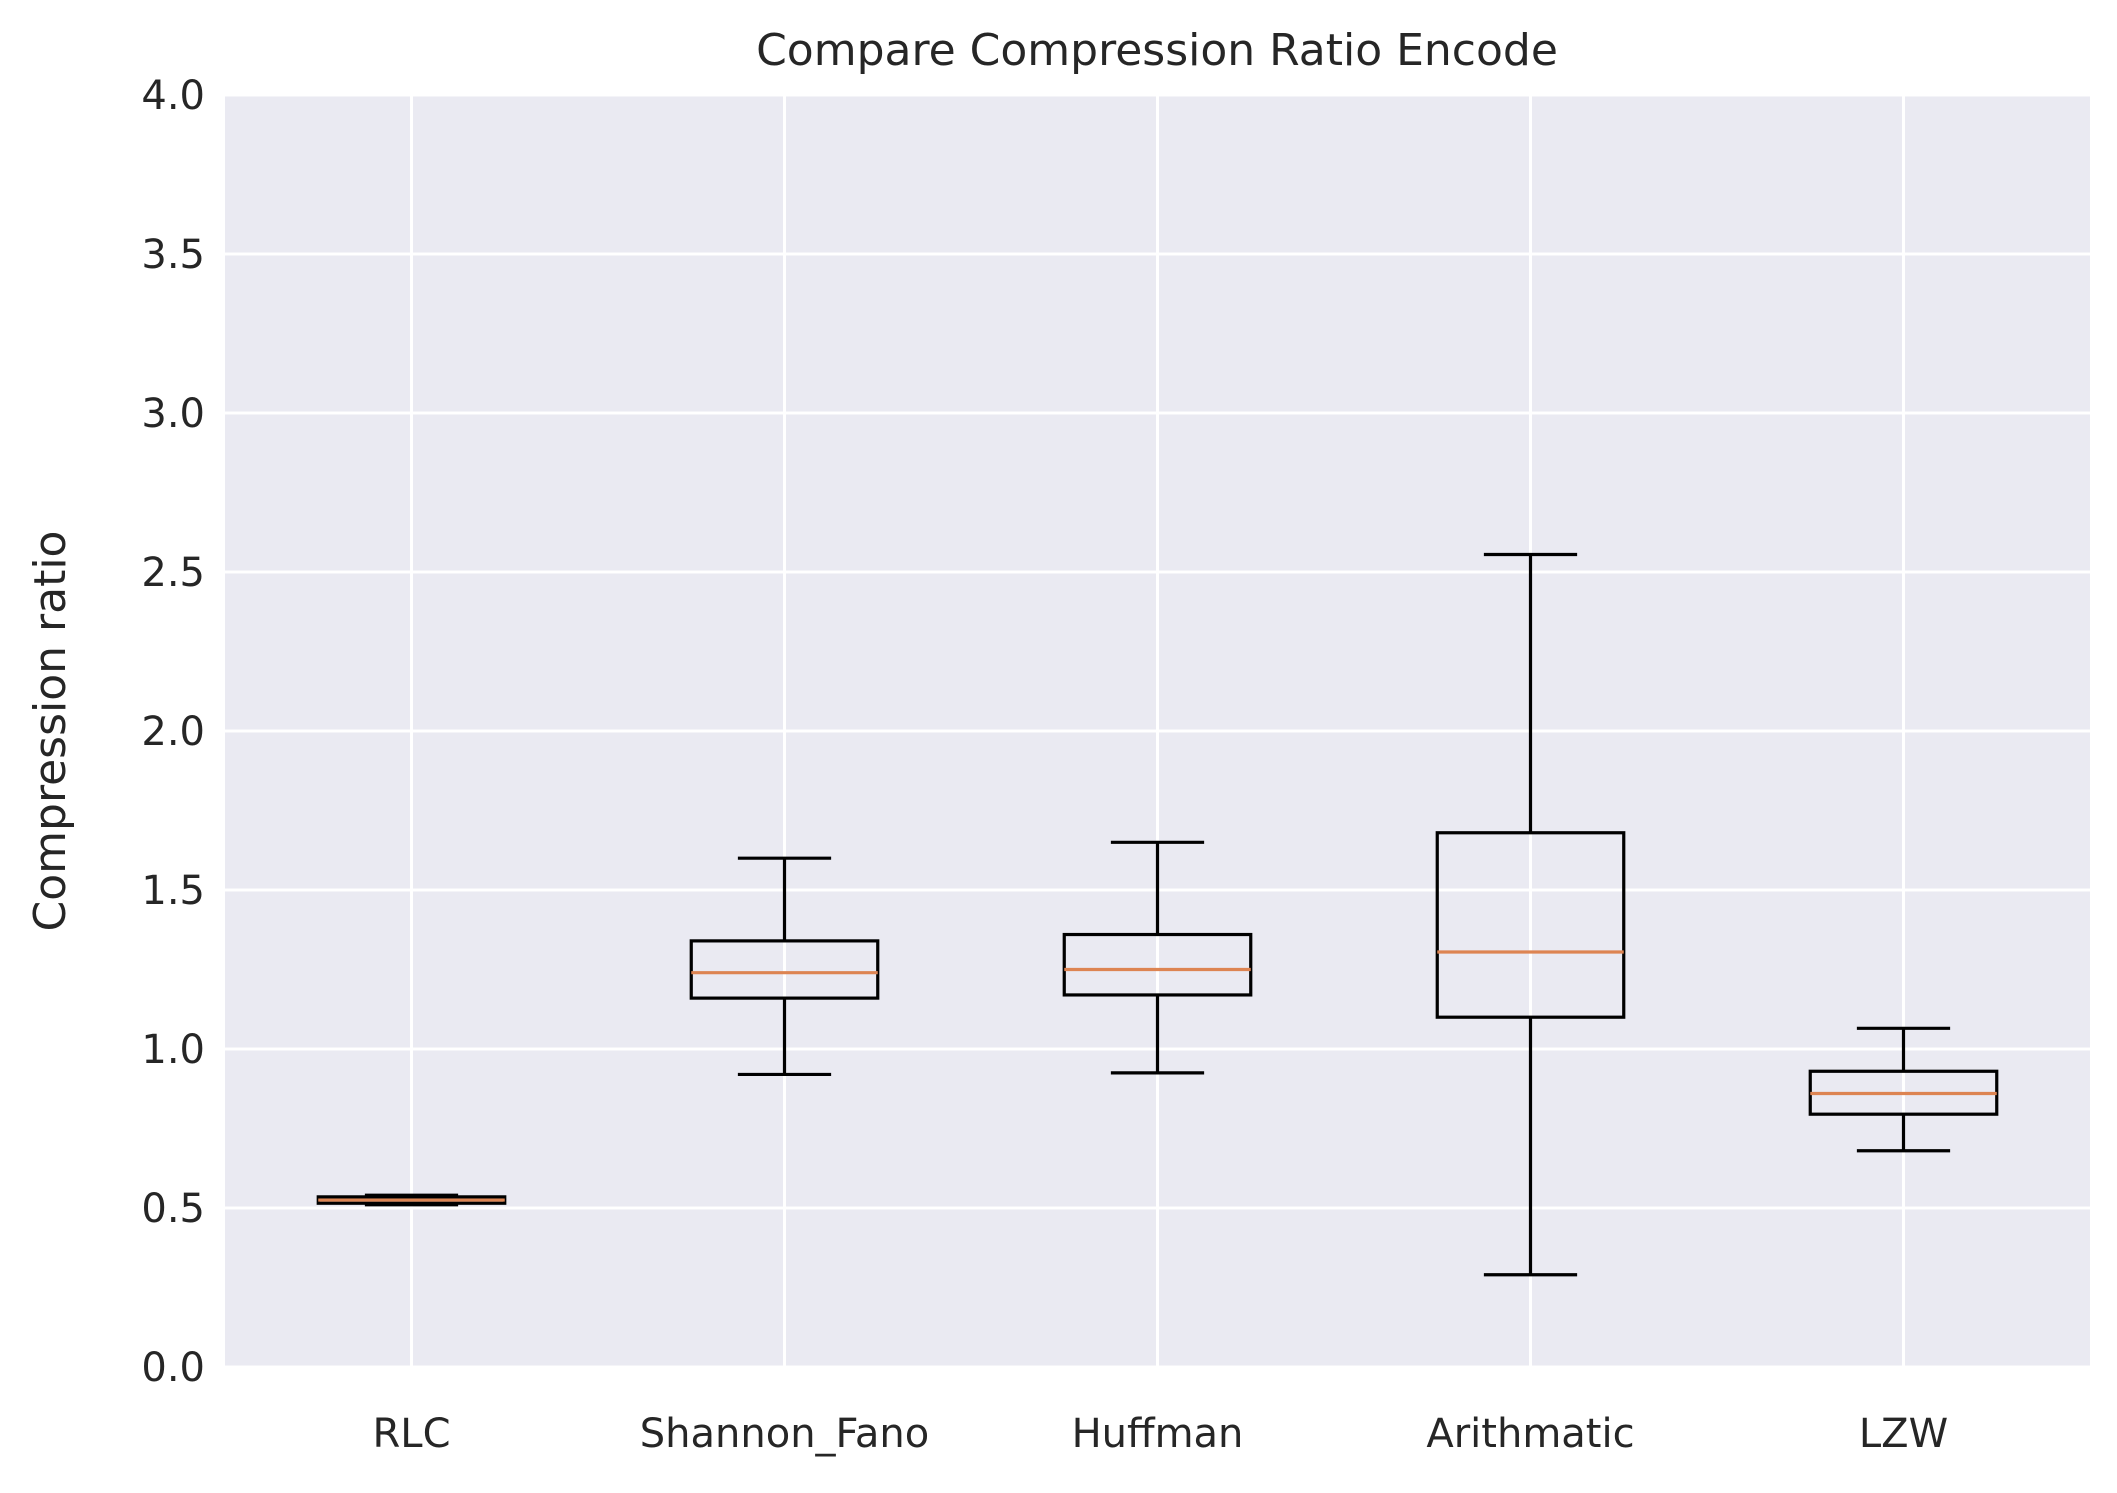 This screenshot has height=1493, width=2117. Describe the element at coordinates (411, 1200) in the screenshot. I see `box-rlc` at that location.